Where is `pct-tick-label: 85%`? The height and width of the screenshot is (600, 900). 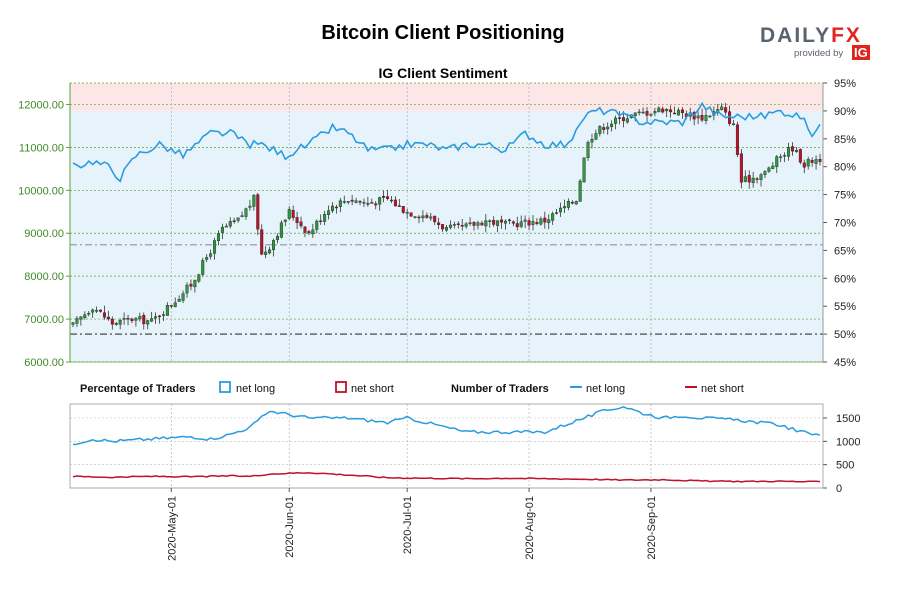
pct-tick-label: 85% is located at coordinates (845, 140).